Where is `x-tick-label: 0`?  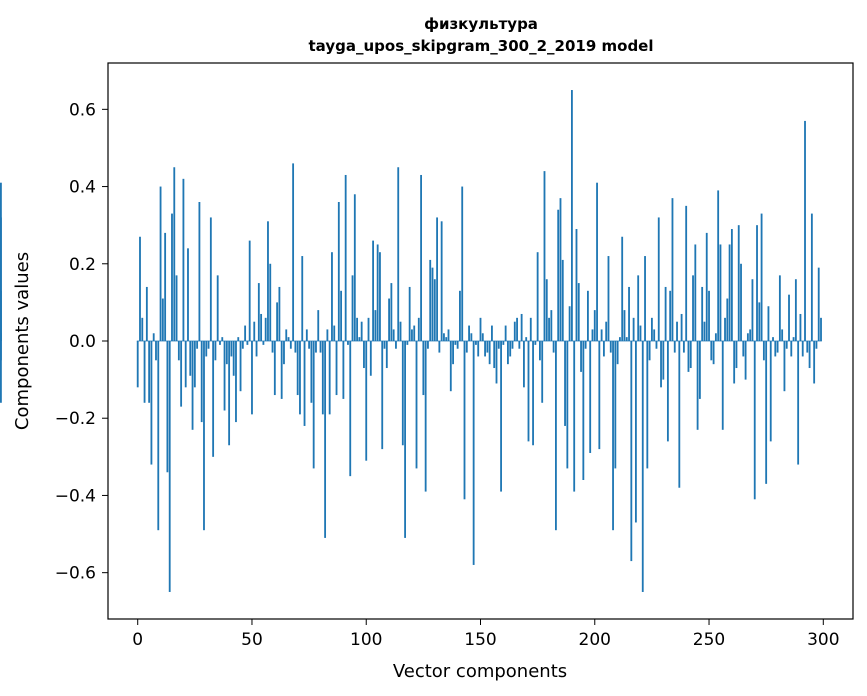
x-tick-label: 0 is located at coordinates (137, 640).